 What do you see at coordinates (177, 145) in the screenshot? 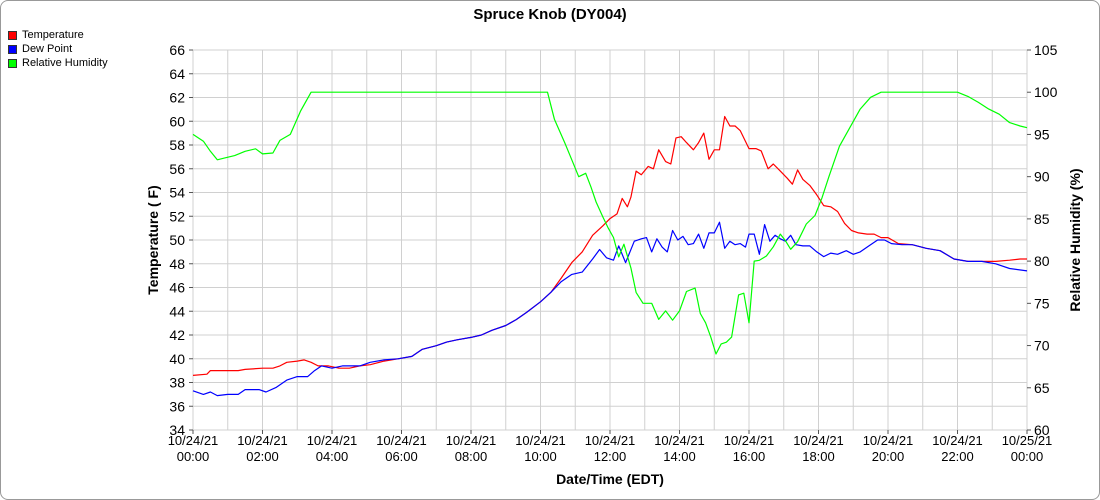
I see `y-tick-label: 58` at bounding box center [177, 145].